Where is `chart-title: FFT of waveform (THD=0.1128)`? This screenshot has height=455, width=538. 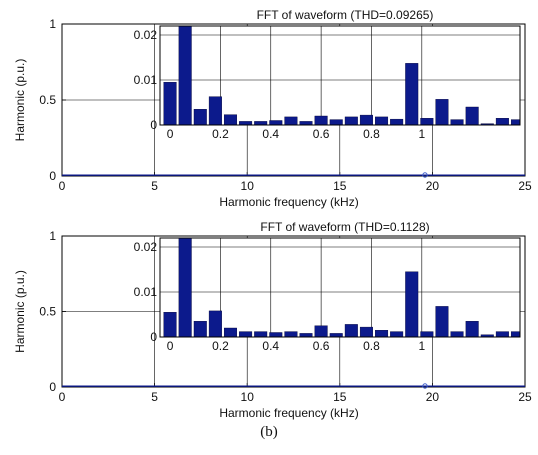
chart-title: FFT of waveform (THD=0.1128) is located at coordinates (344, 227).